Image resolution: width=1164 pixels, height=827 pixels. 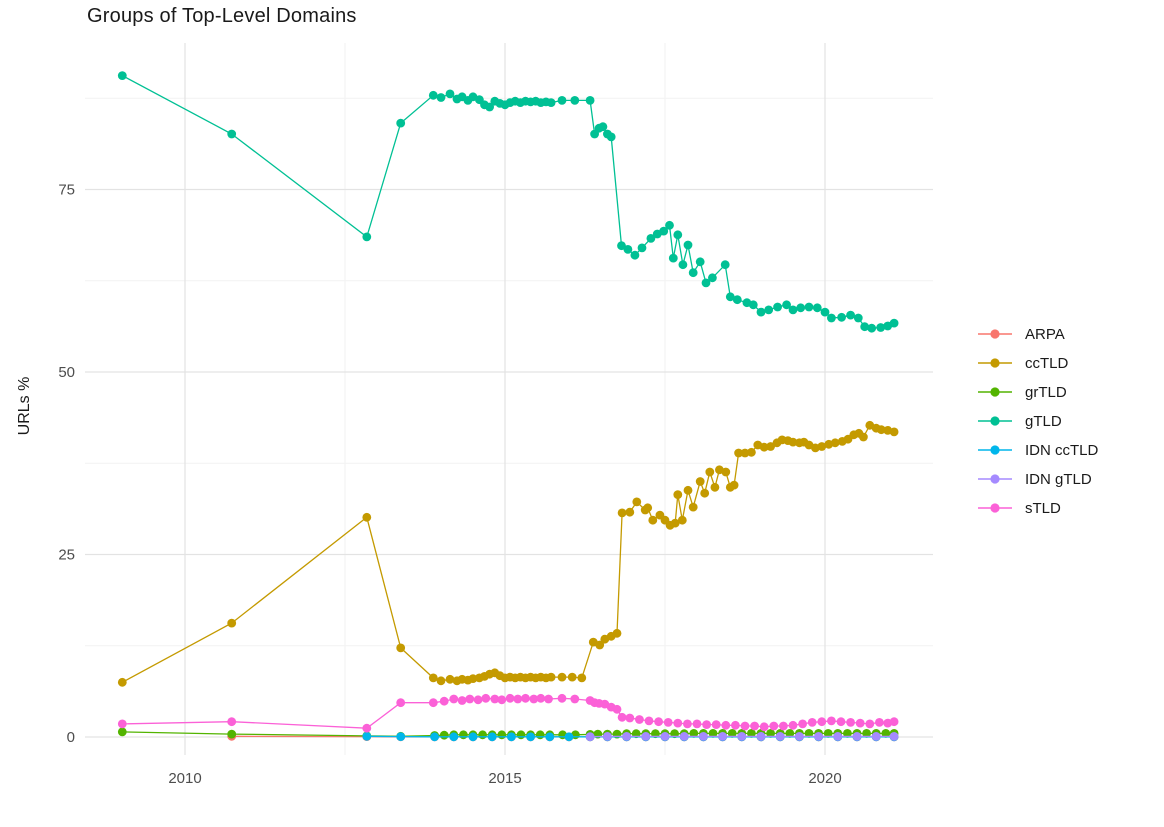 What do you see at coordinates (1045, 334) in the screenshot?
I see `legend-label: ARPA` at bounding box center [1045, 334].